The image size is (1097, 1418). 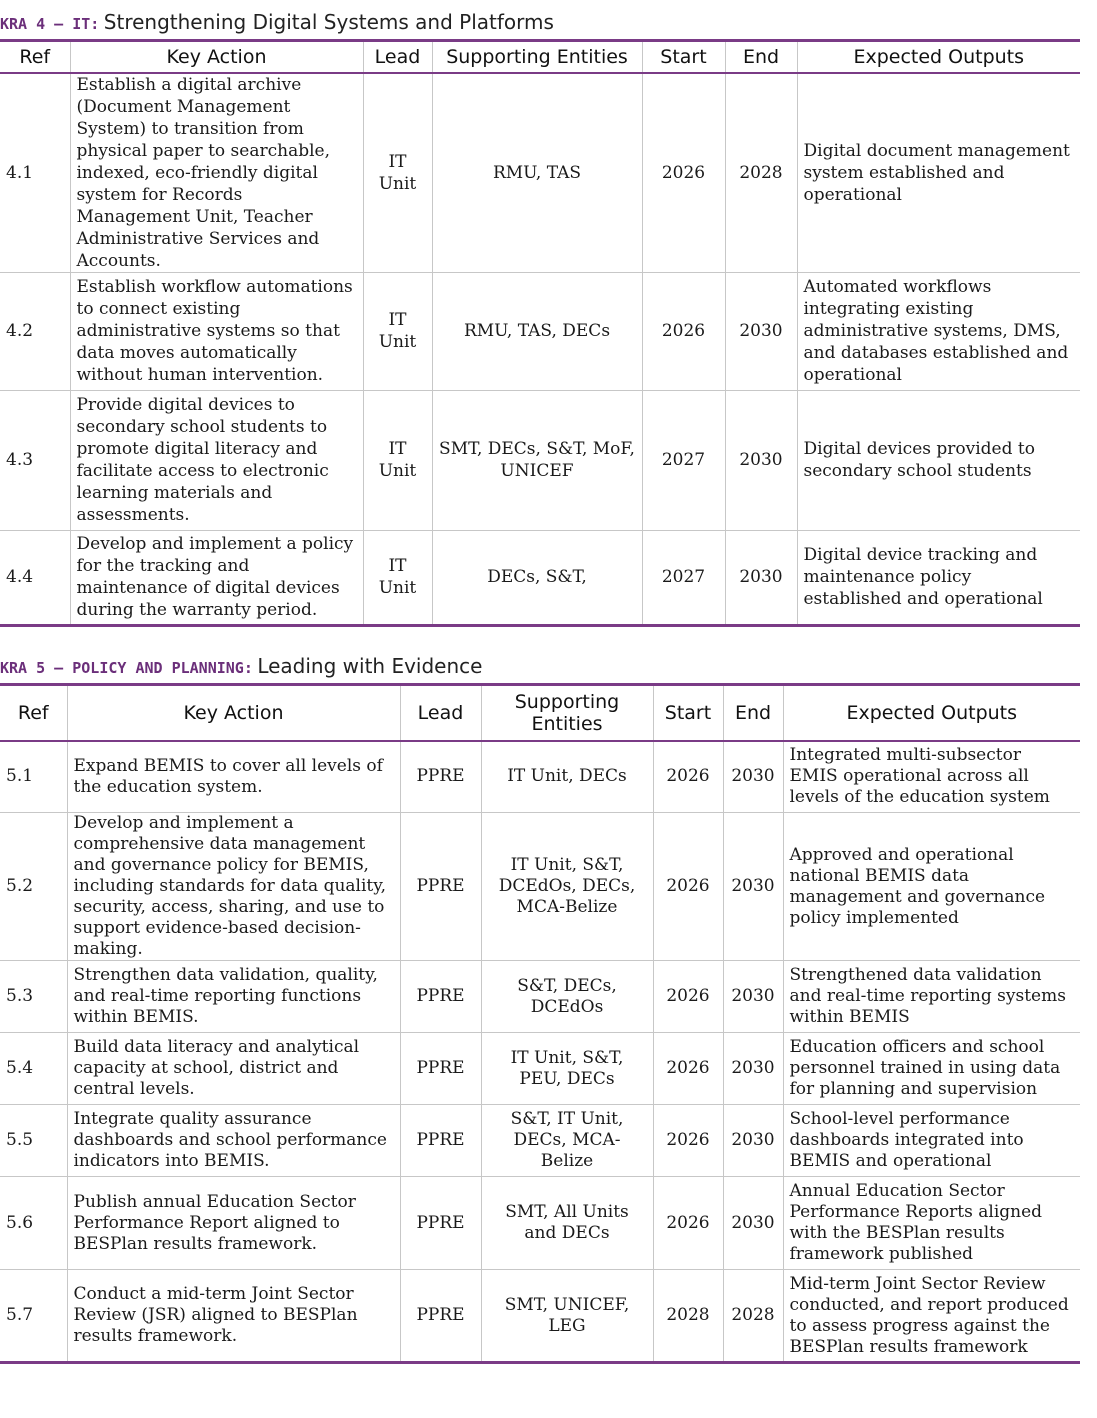 I want to click on ref-cell: 5.2, so click(x=33, y=886).